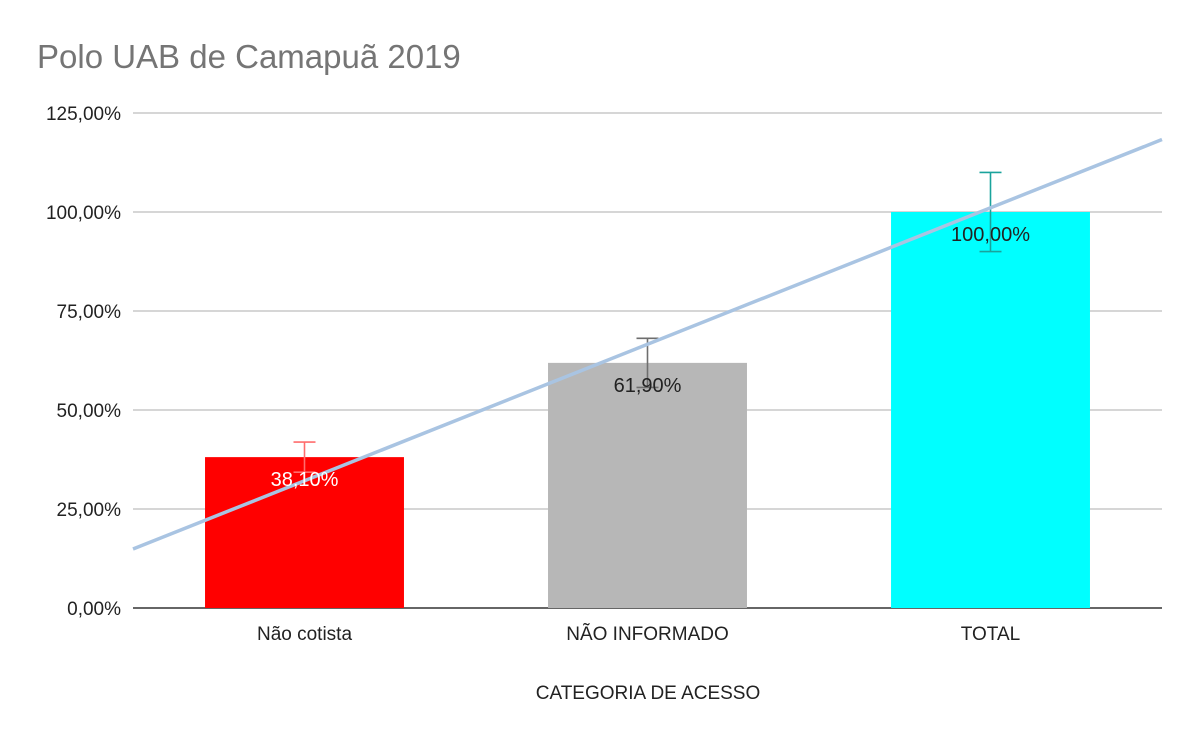  I want to click on y-tick-label: 100,00%, so click(83, 213).